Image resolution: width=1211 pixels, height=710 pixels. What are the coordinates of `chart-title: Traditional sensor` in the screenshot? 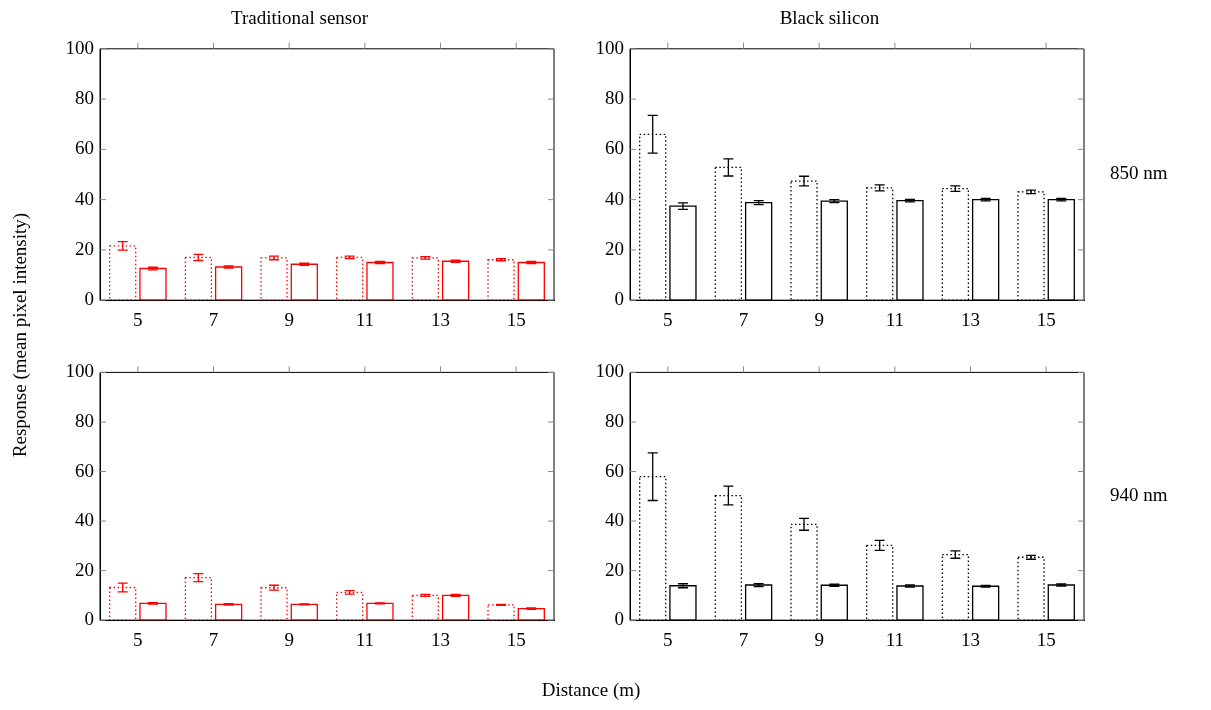 It's located at (299, 18).